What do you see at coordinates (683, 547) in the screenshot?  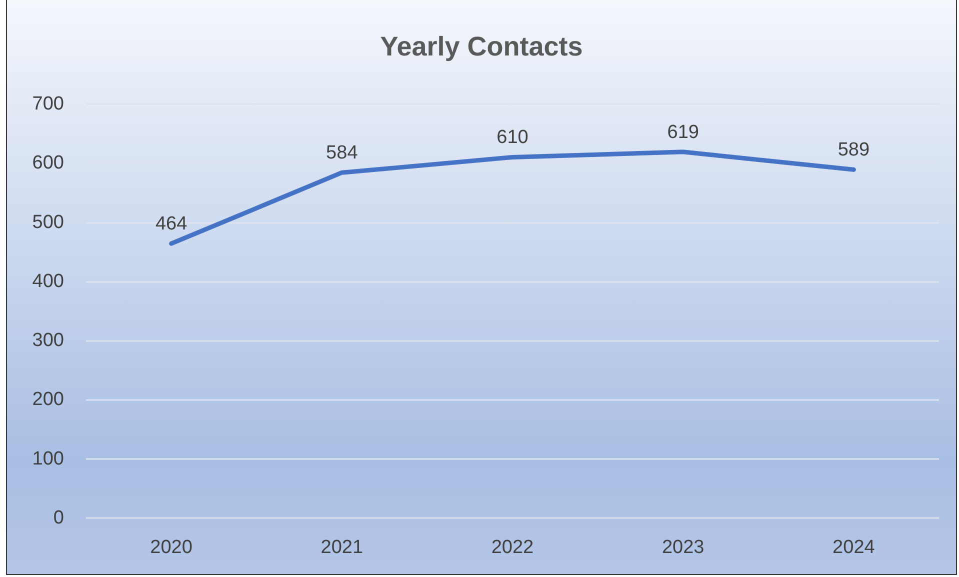 I see `x-tick-label: 2023` at bounding box center [683, 547].